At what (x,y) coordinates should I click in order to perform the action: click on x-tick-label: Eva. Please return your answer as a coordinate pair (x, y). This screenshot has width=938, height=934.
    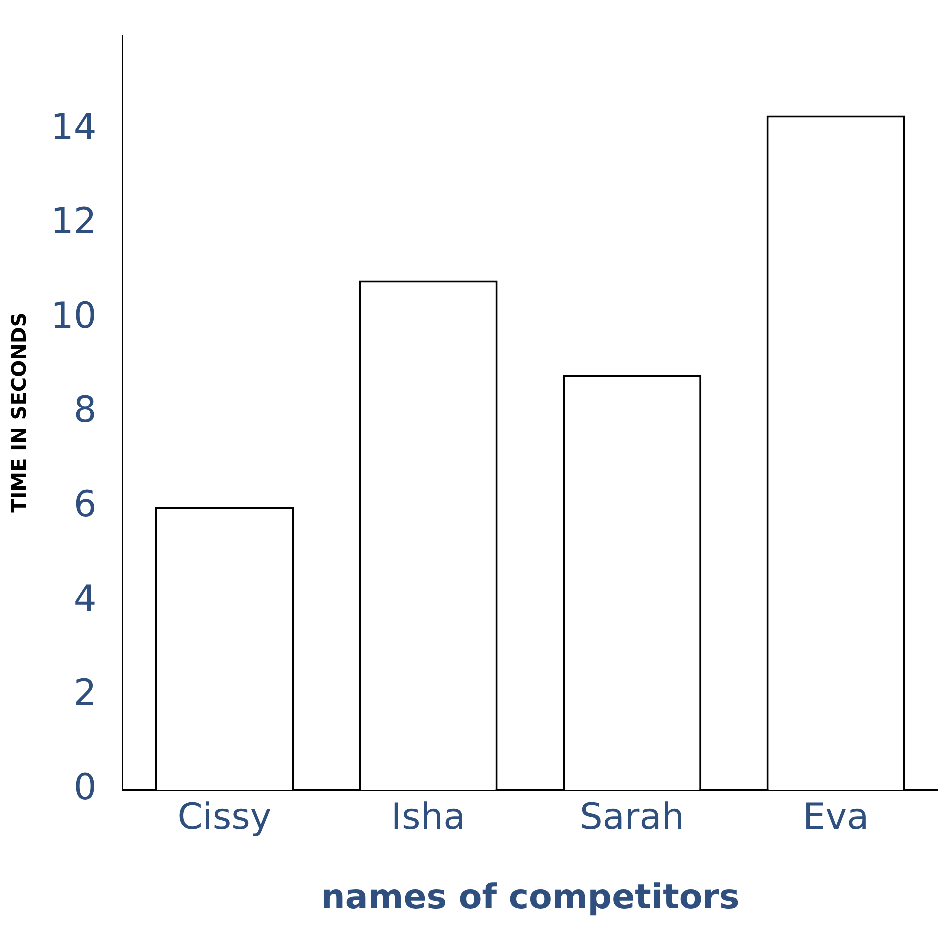
    Looking at the image, I should click on (836, 817).